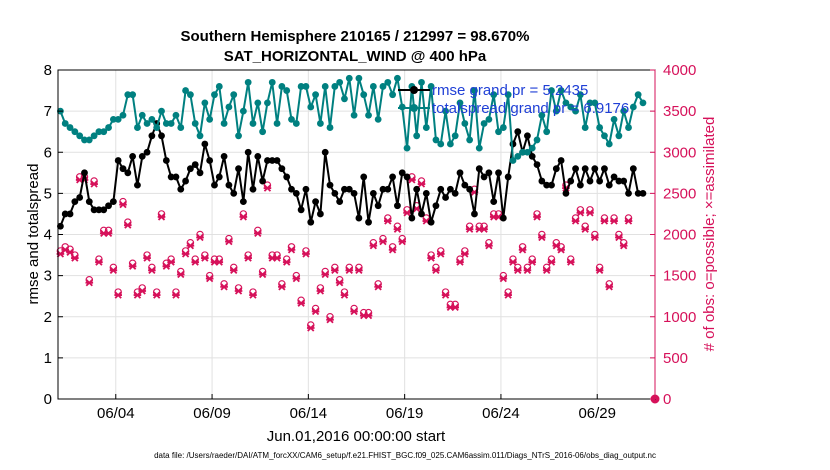 The image size is (830, 470). Describe the element at coordinates (53, 235) in the screenshot. I see `left-axis: 0 1 2 3 4 5 6 7 8` at that location.